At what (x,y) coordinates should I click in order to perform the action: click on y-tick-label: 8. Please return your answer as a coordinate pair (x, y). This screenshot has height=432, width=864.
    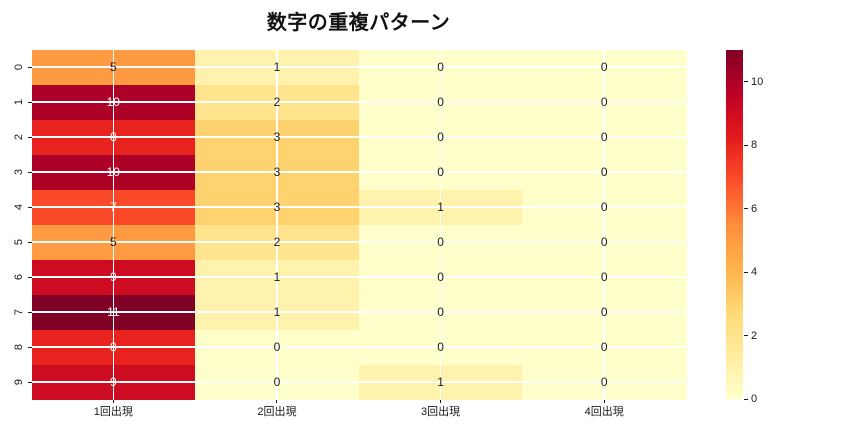
    Looking at the image, I should click on (19, 347).